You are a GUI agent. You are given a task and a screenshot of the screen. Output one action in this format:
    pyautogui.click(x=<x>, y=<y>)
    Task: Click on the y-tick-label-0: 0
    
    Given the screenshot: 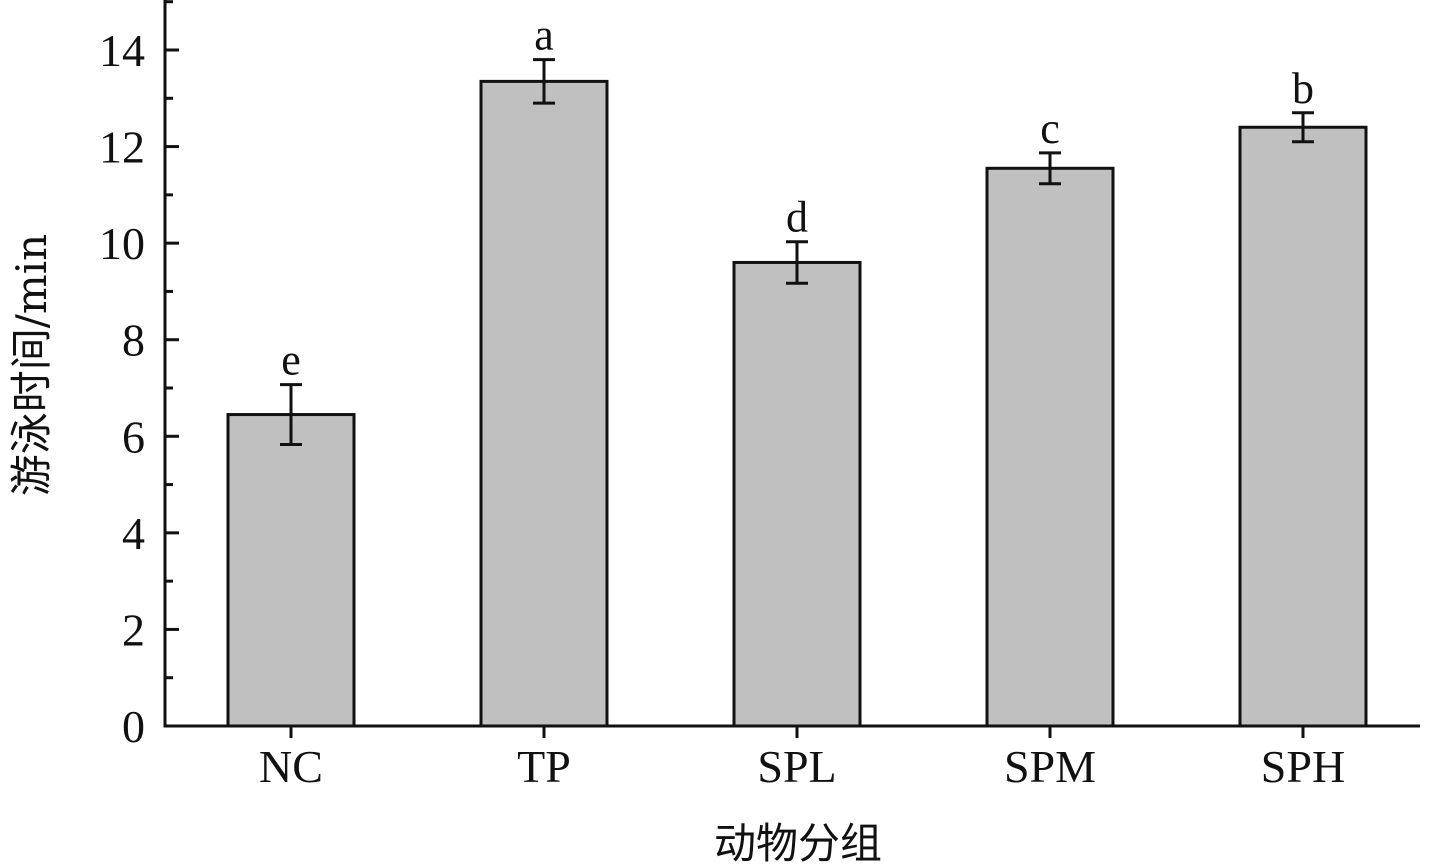 What is the action you would take?
    pyautogui.click(x=133, y=726)
    